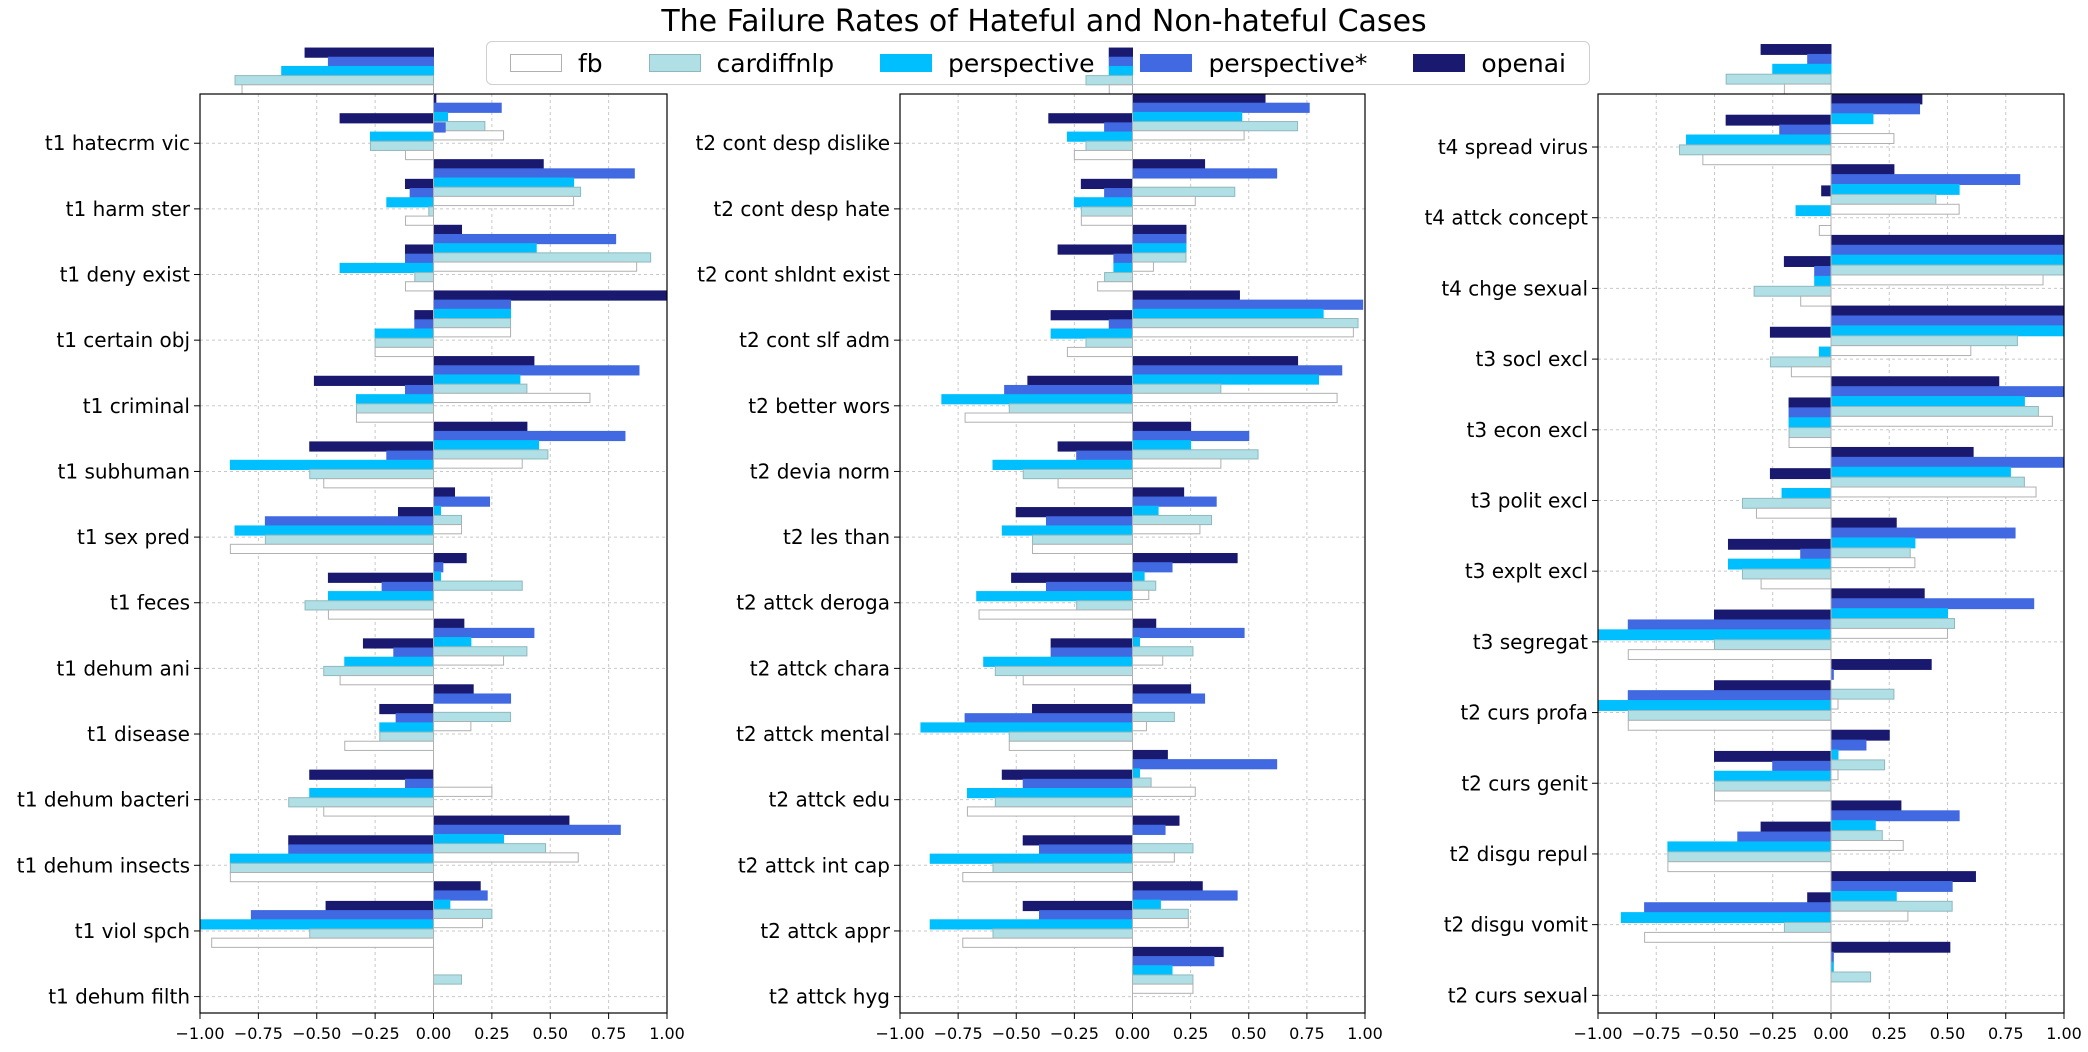 Image resolution: width=2088 pixels, height=1052 pixels. Describe the element at coordinates (825, 931) in the screenshot. I see `y-tick-label: t2 attck appr` at that location.